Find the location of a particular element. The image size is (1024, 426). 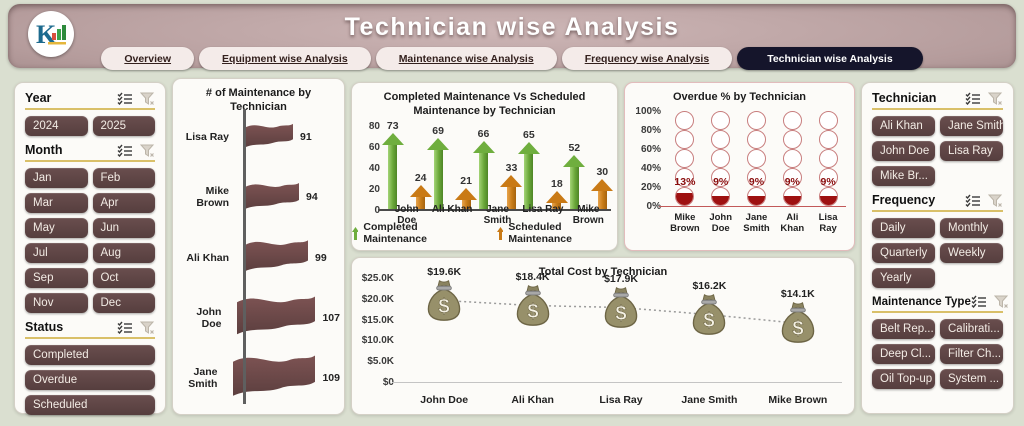

filter-option-monthly: Monthly is located at coordinates (971, 228).